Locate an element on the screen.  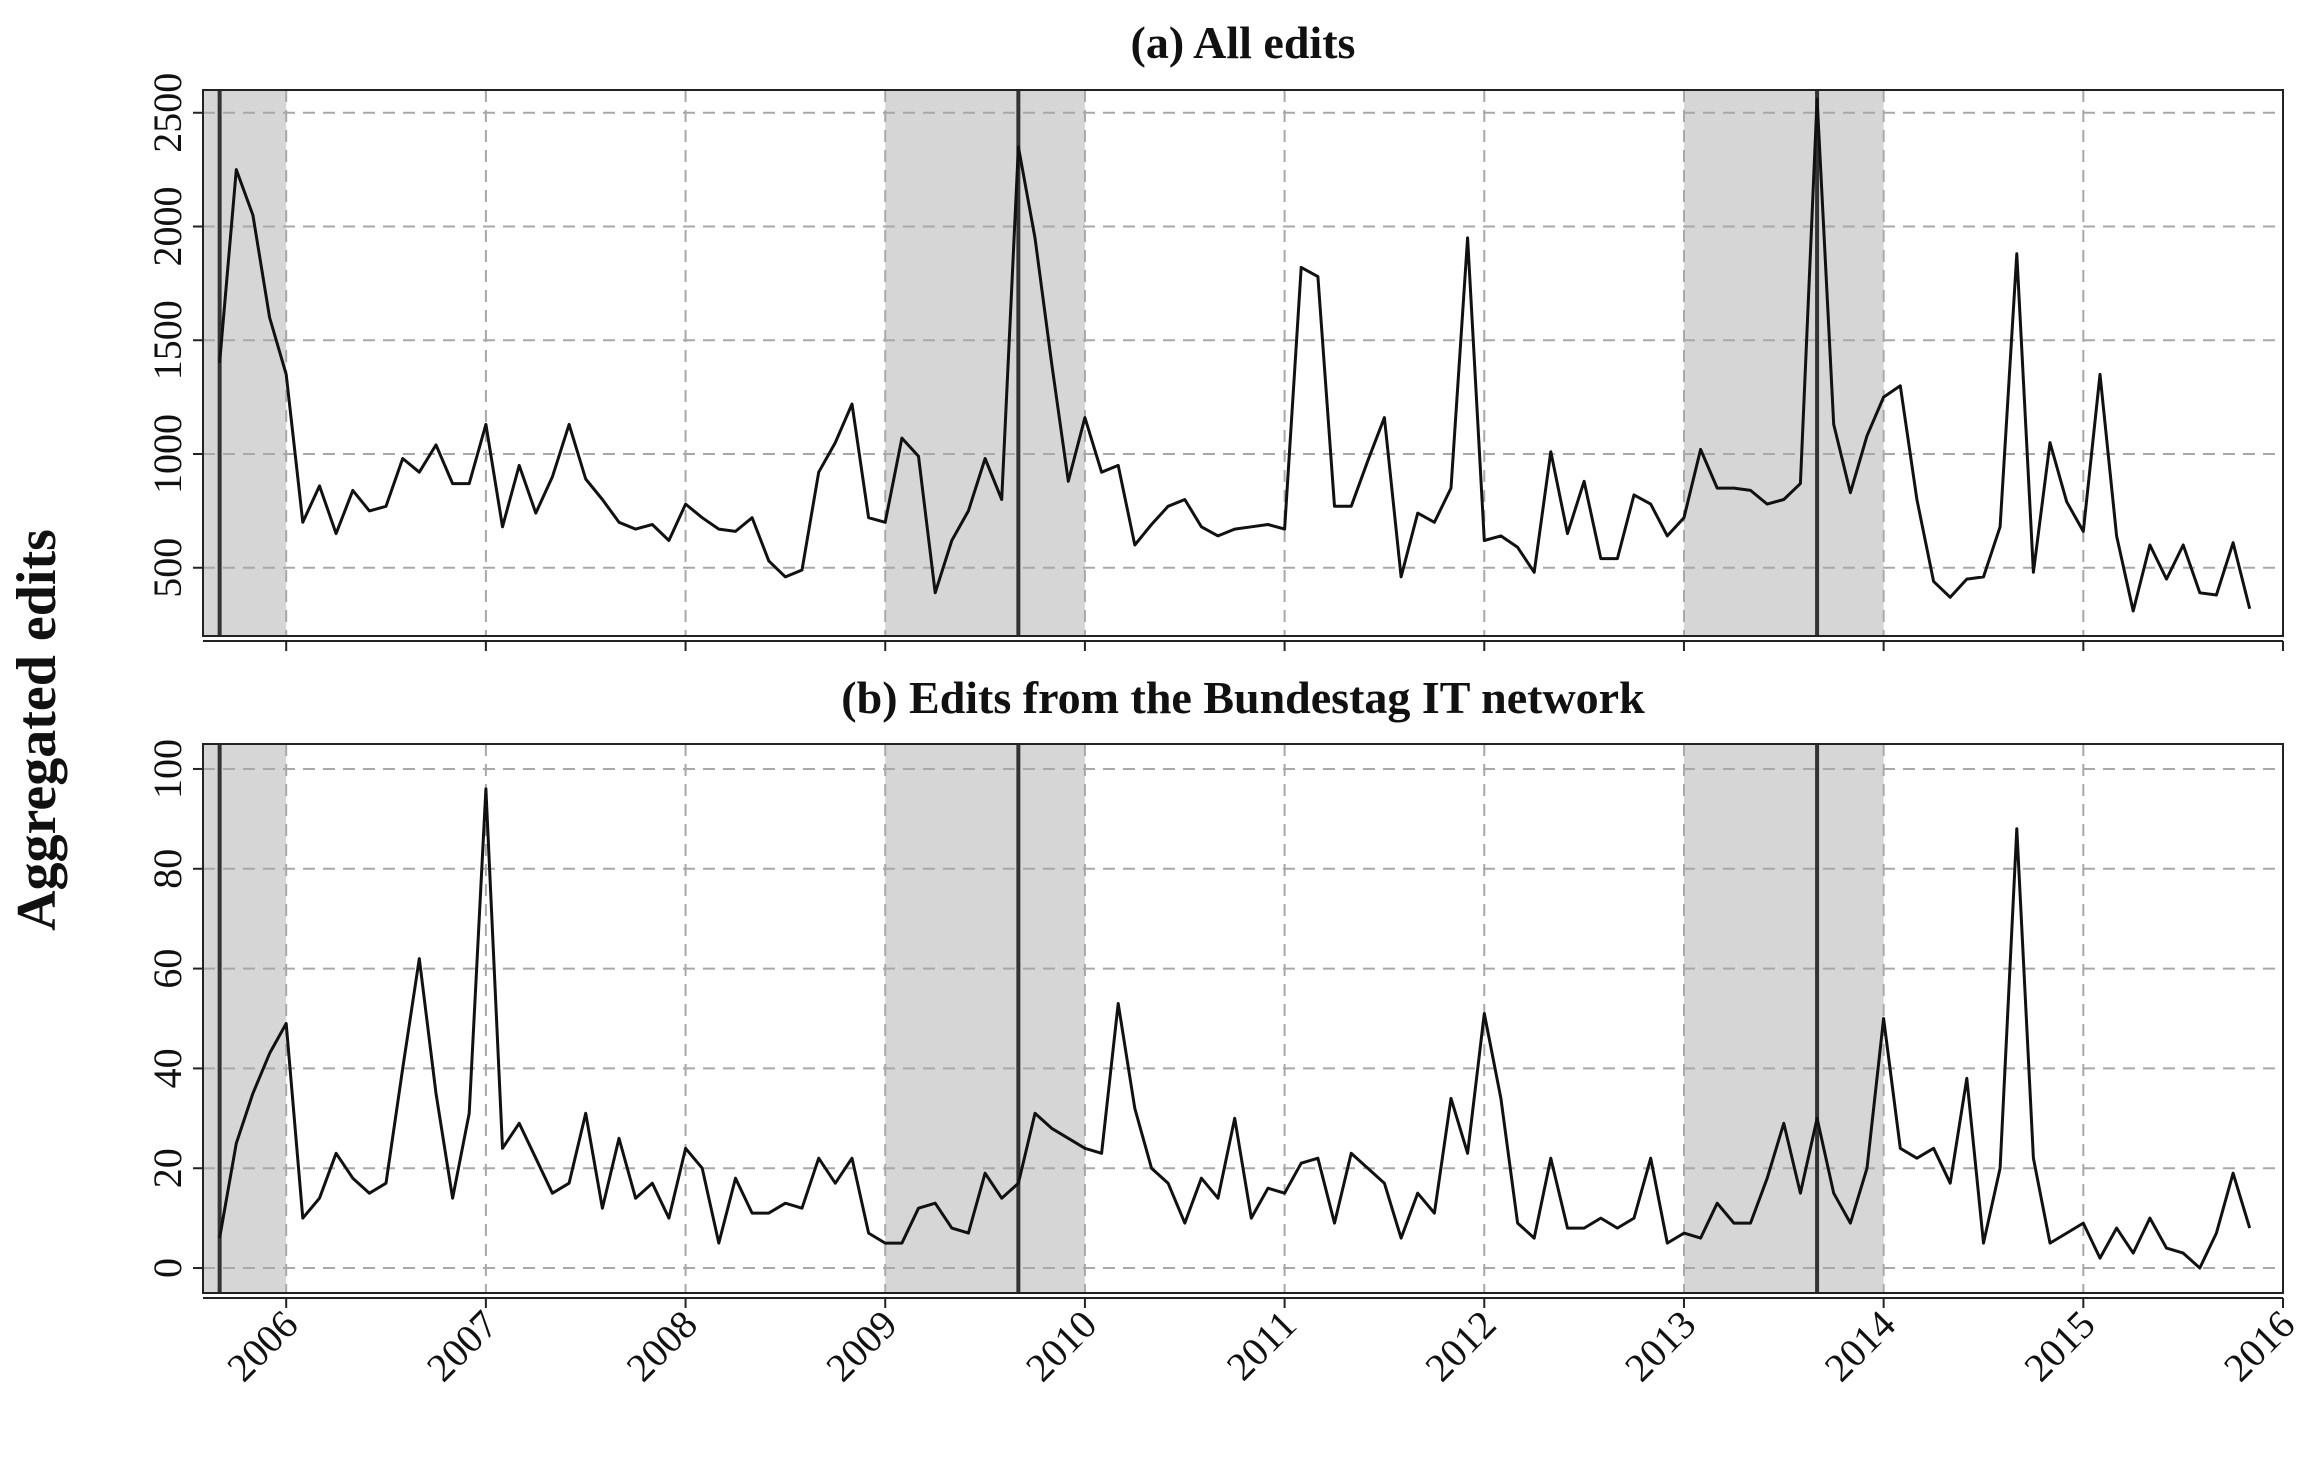
y-tick-label: 0 is located at coordinates (167, 1268).